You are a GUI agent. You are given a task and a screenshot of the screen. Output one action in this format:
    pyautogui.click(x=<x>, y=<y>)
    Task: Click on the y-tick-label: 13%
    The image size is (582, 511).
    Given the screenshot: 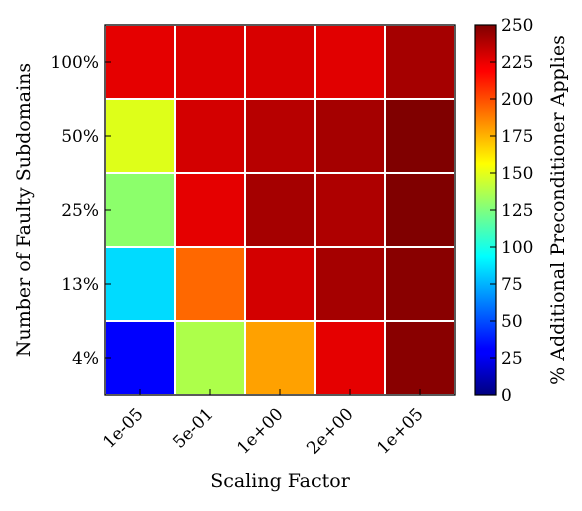 What is the action you would take?
    pyautogui.click(x=80, y=285)
    